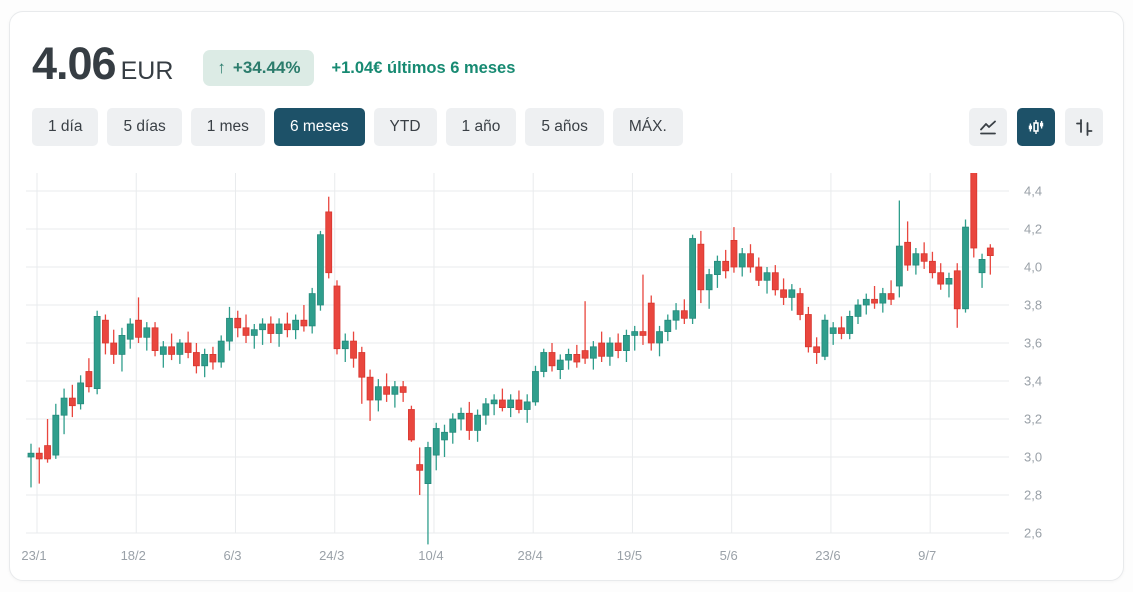  What do you see at coordinates (1033, 305) in the screenshot?
I see `svg-text: 3,8` at bounding box center [1033, 305].